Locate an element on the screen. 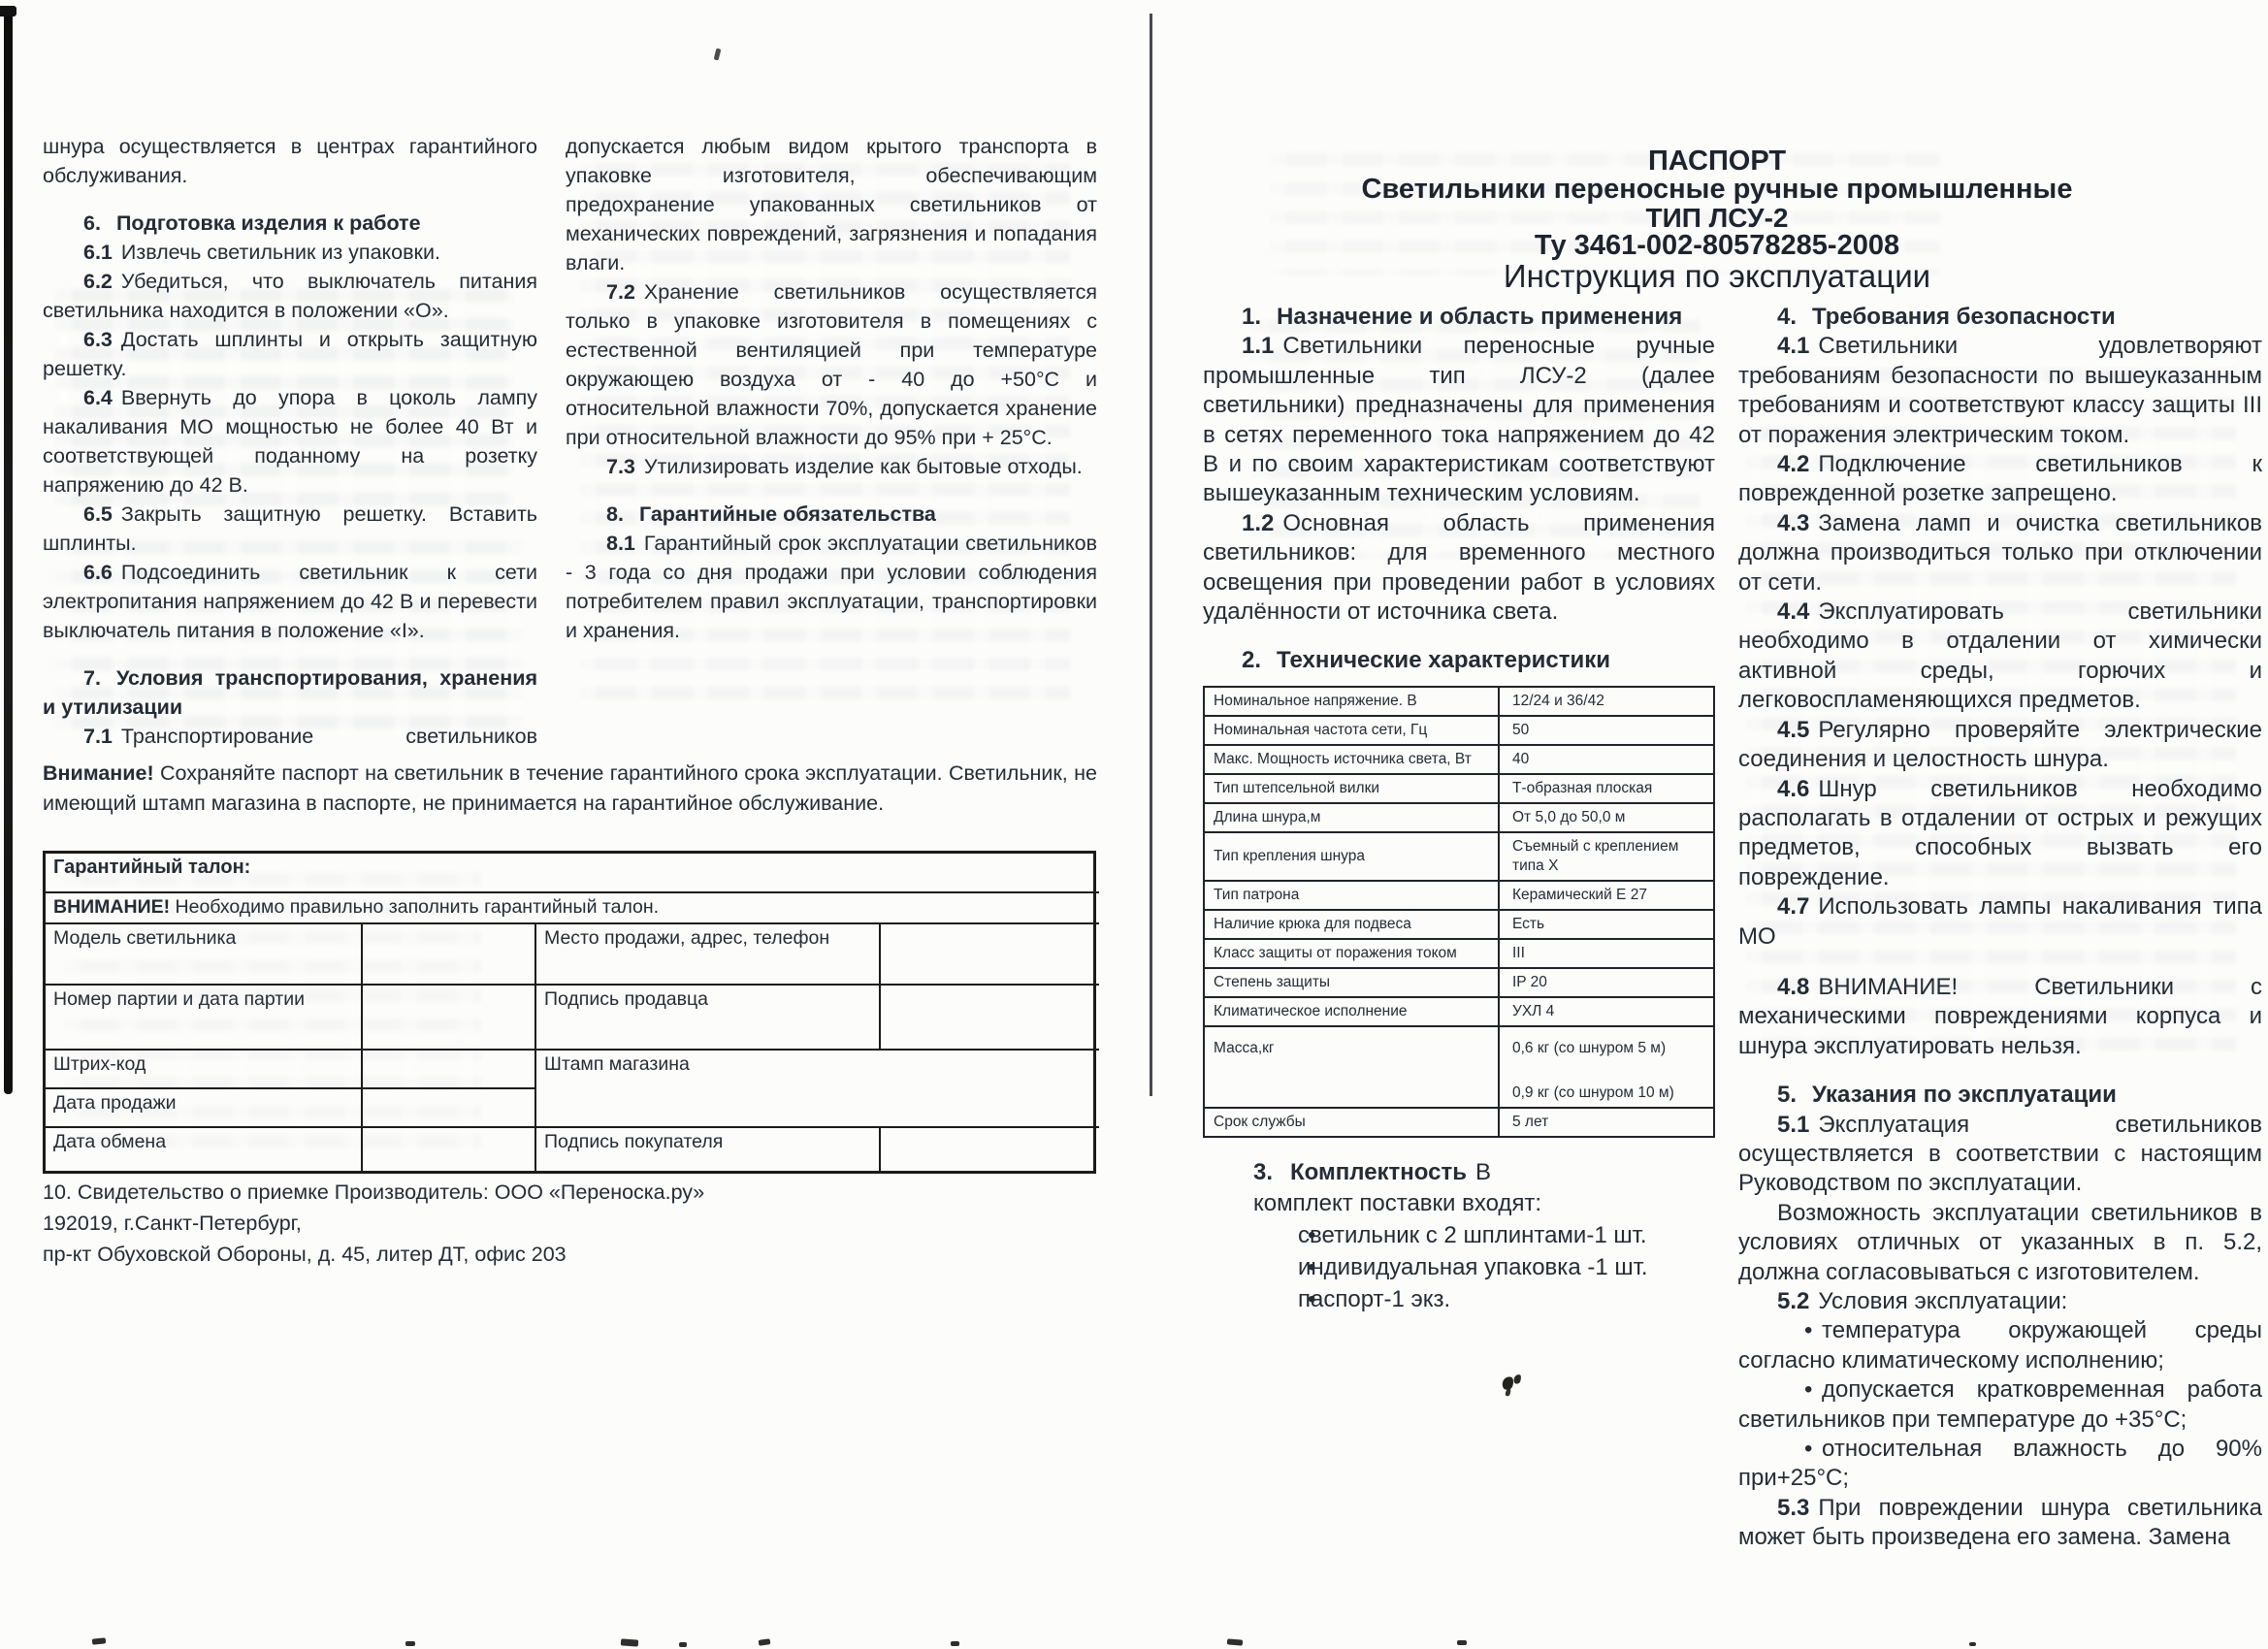  para-number: 4.1 is located at coordinates (1793, 346).